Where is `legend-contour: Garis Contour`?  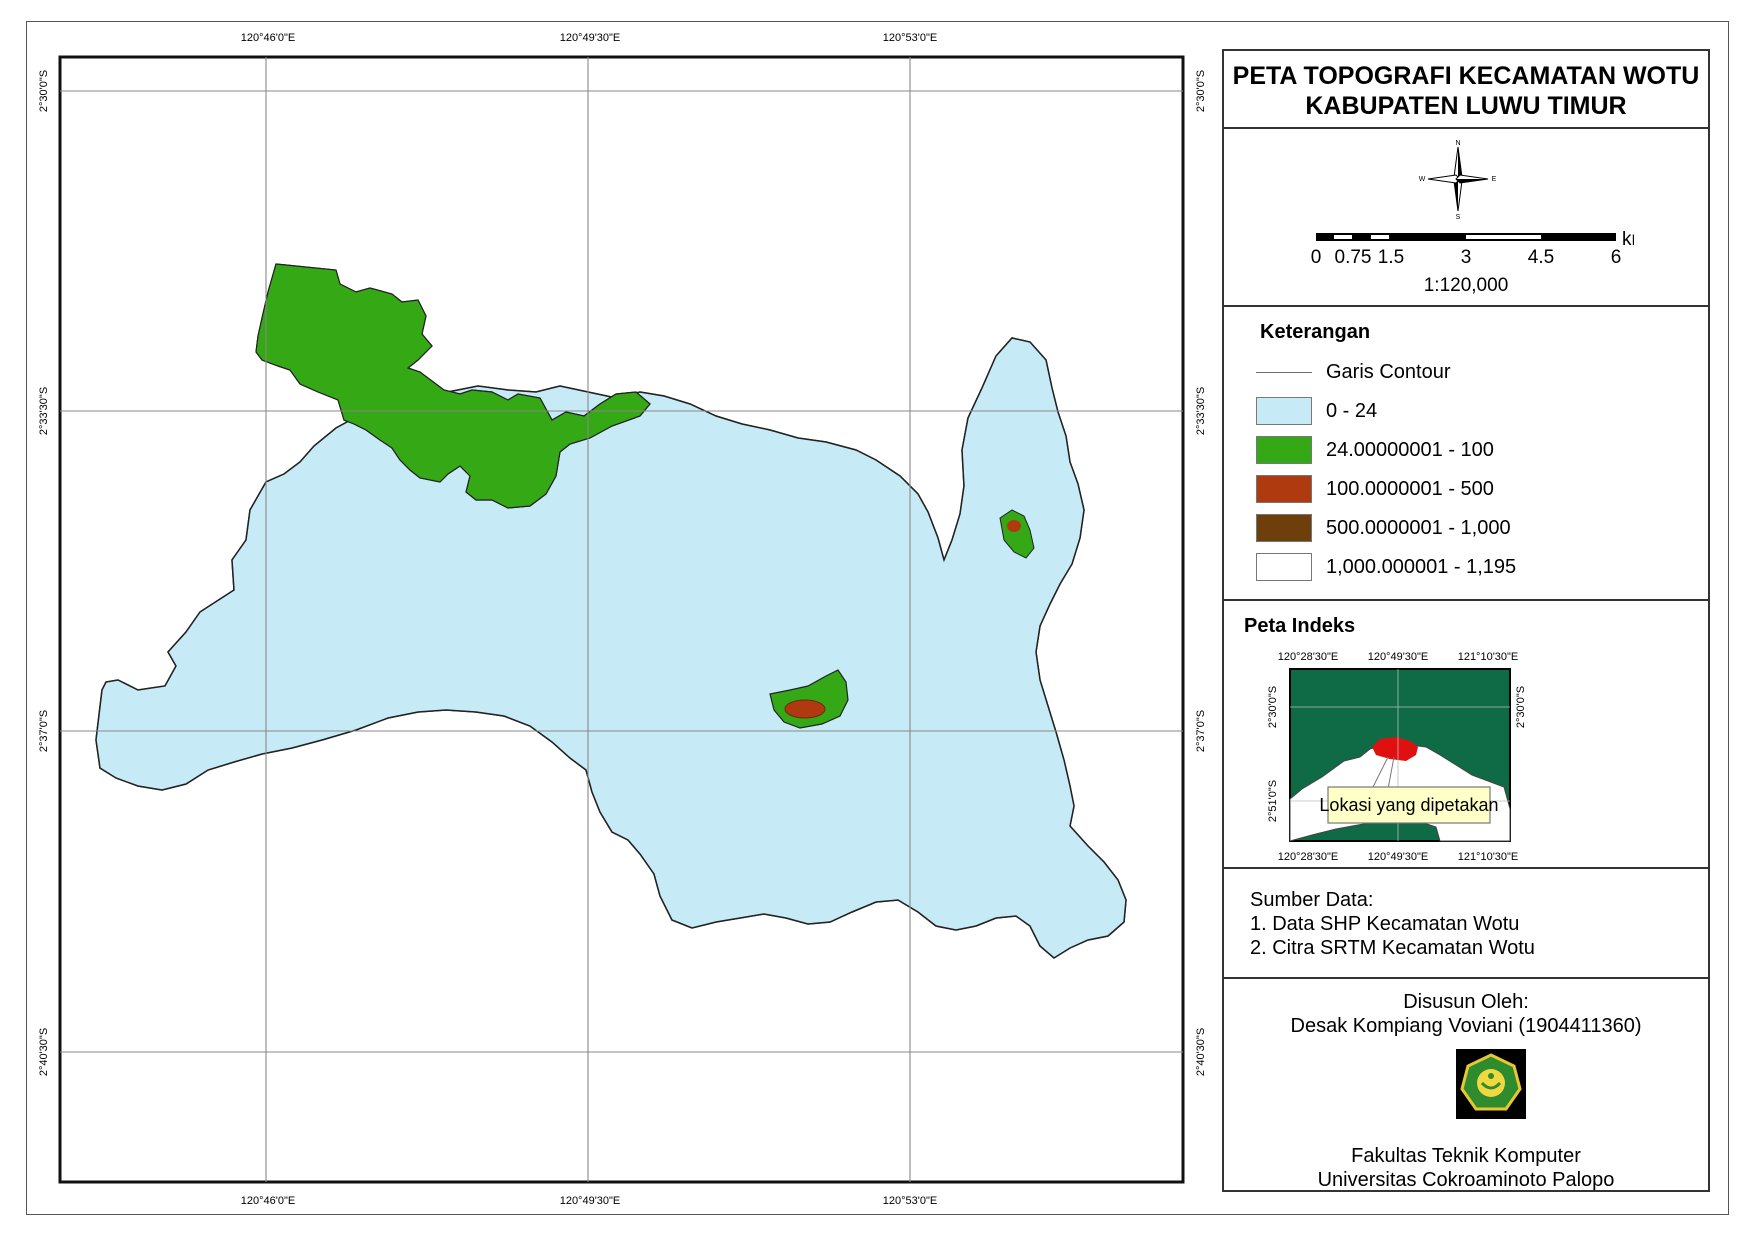
legend-contour: Garis Contour is located at coordinates (1353, 372).